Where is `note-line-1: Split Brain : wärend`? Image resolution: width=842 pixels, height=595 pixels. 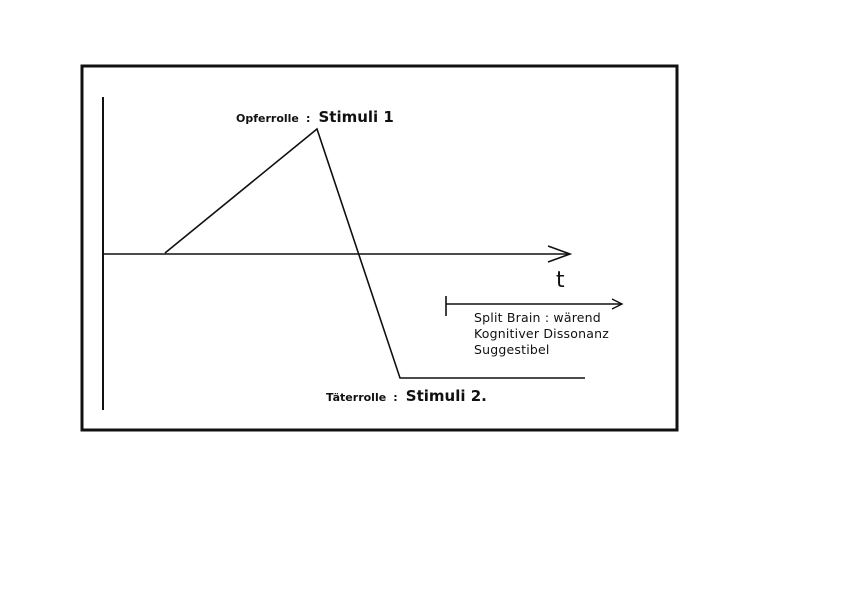 note-line-1: Split Brain : wärend is located at coordinates (537, 317).